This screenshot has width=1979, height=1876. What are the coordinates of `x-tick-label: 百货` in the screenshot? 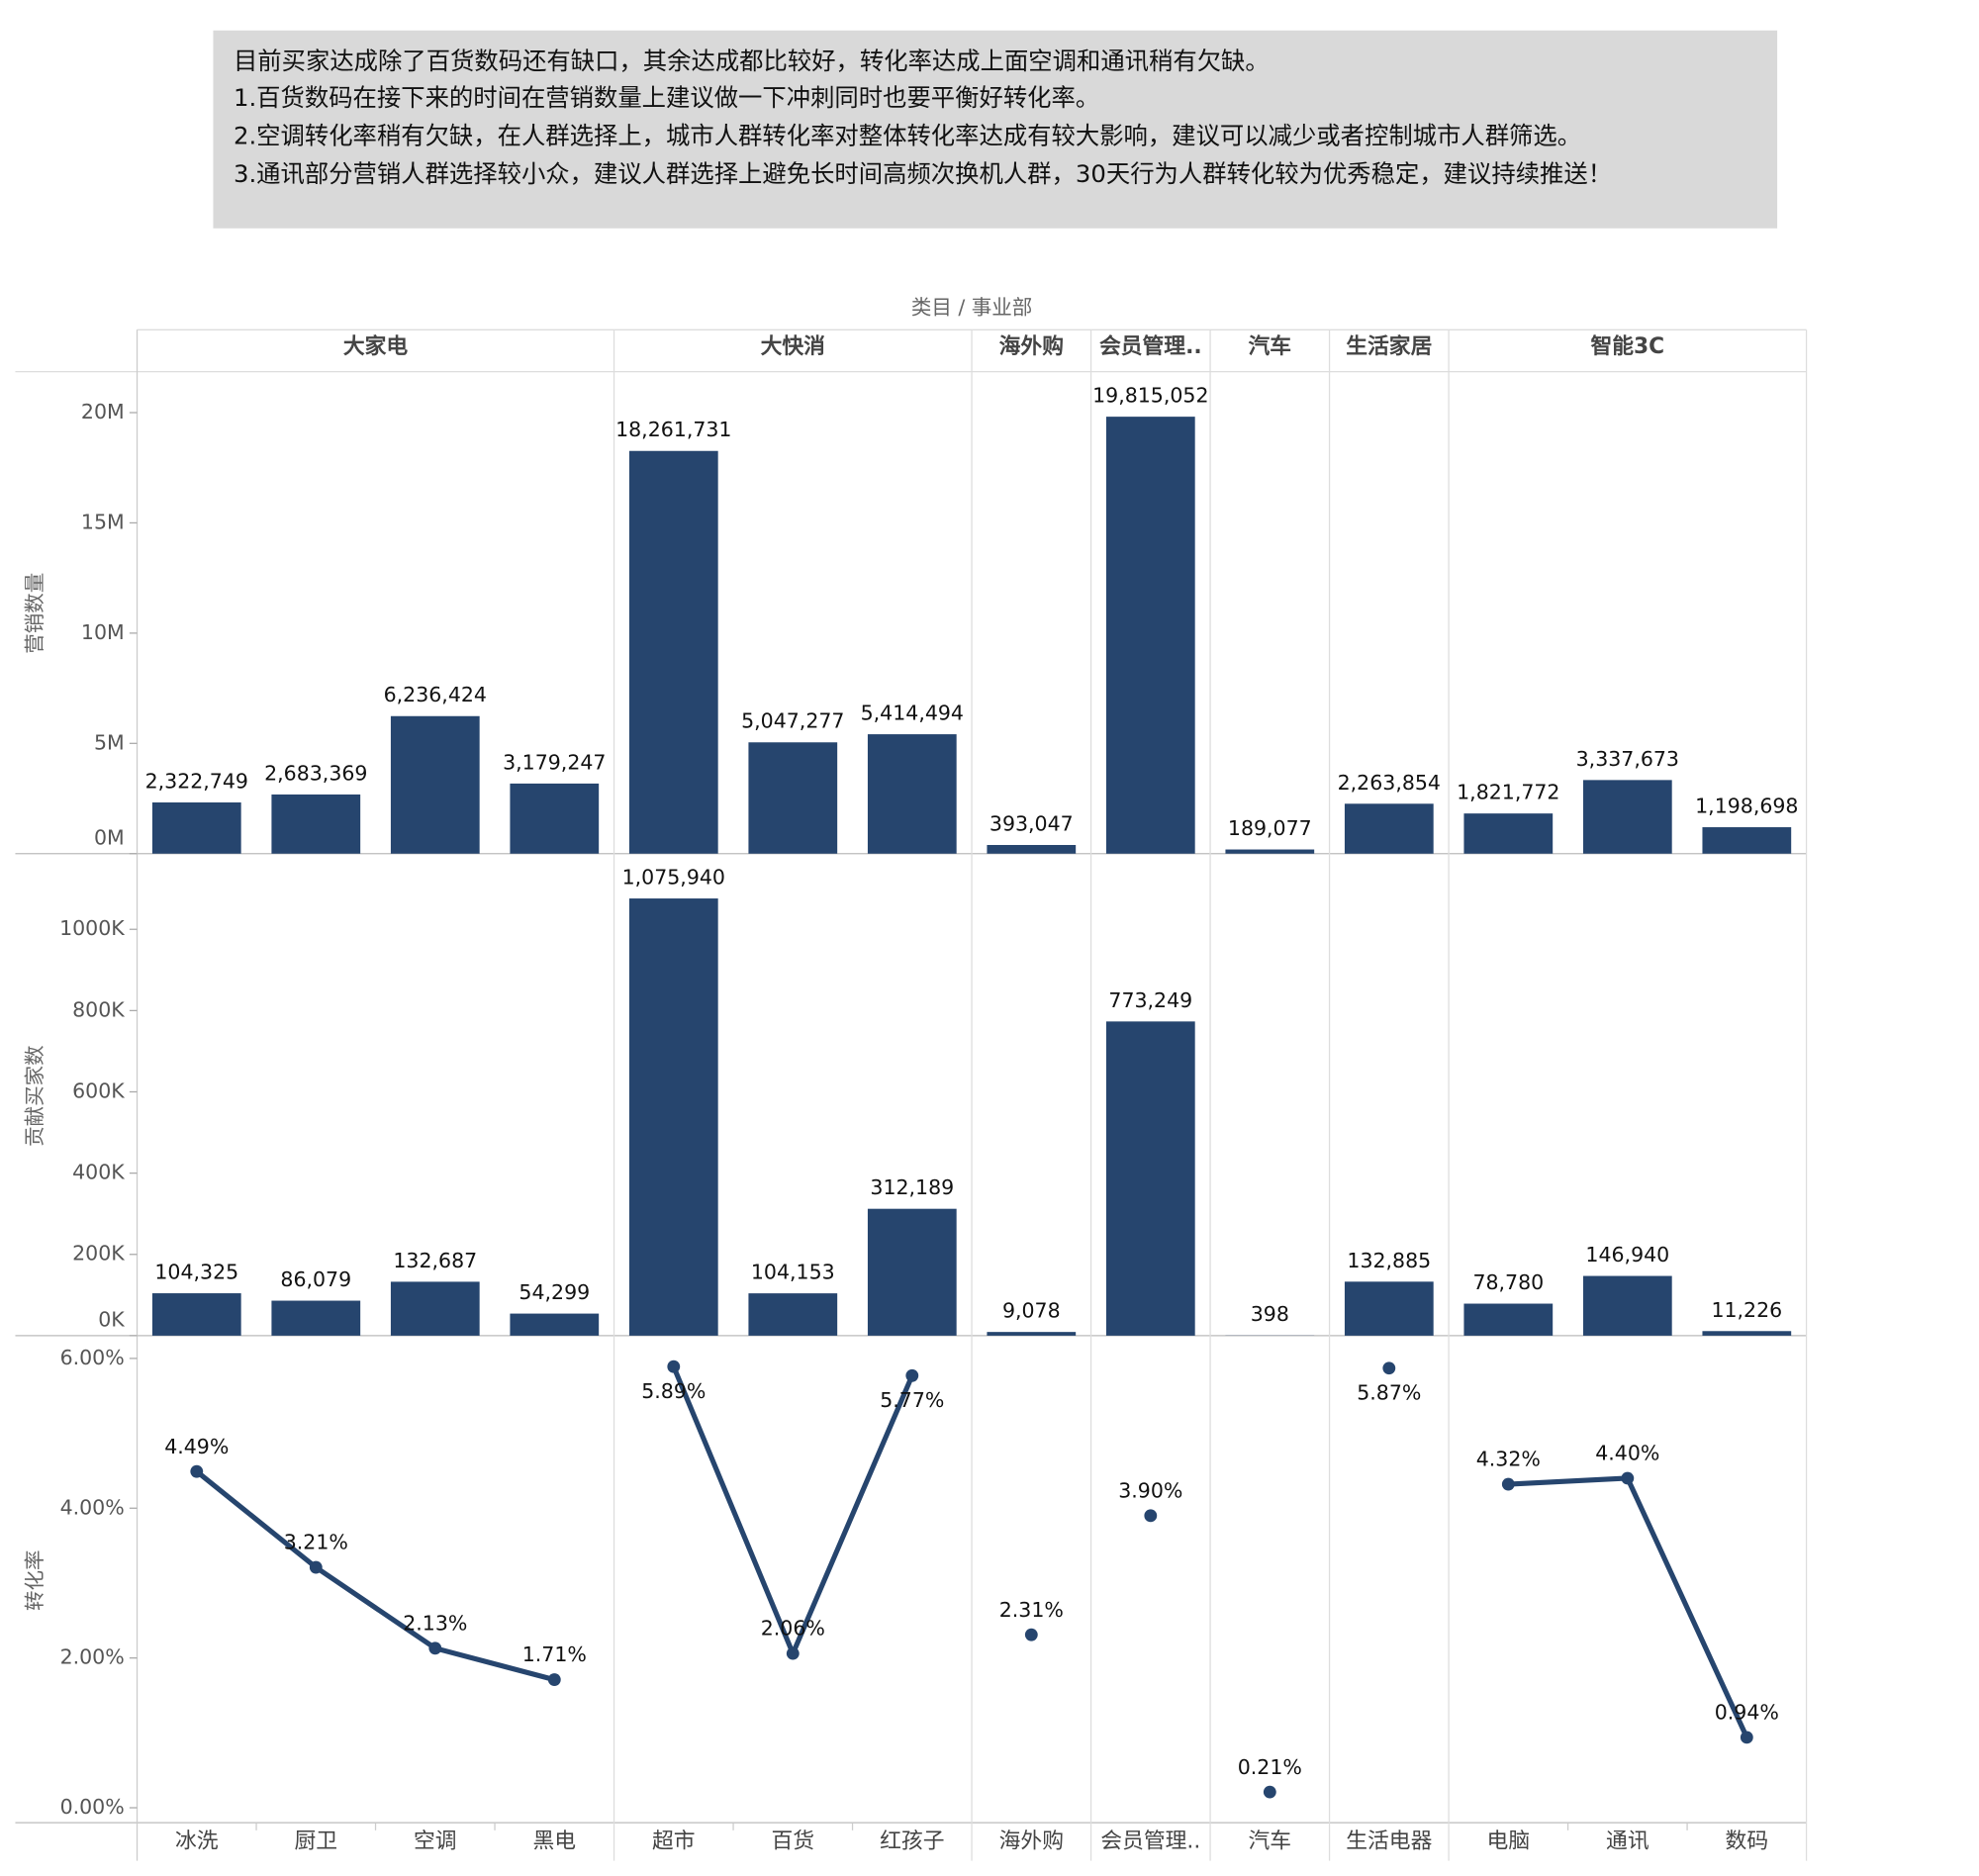 It's located at (794, 1841).